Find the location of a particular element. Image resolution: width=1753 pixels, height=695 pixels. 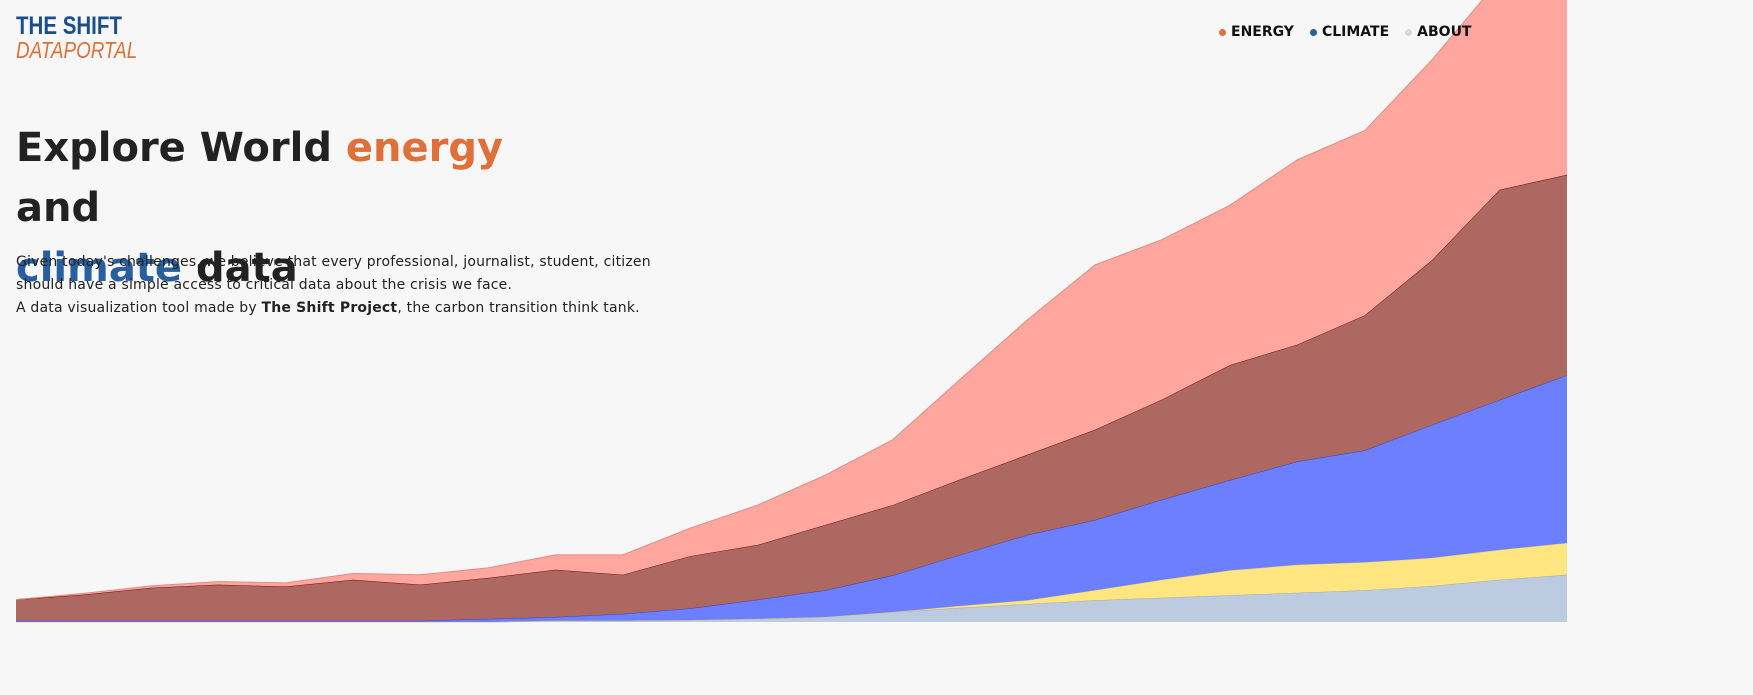

logo: THE SHIFT DATAPORTAL is located at coordinates (90, 37).